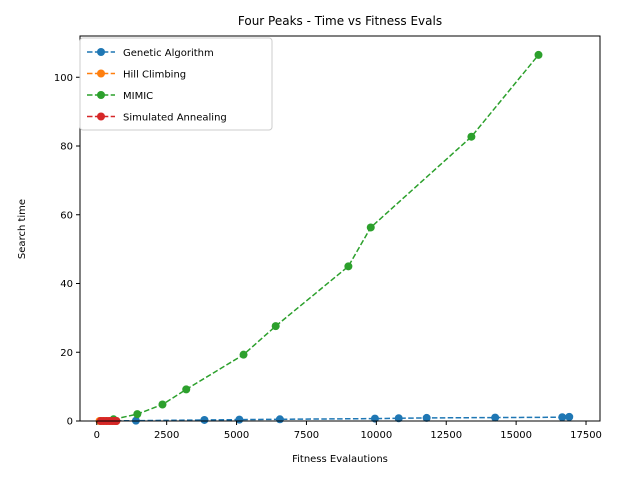 This screenshot has height=480, width=640. I want to click on y-axis-label: Search time, so click(22, 229).